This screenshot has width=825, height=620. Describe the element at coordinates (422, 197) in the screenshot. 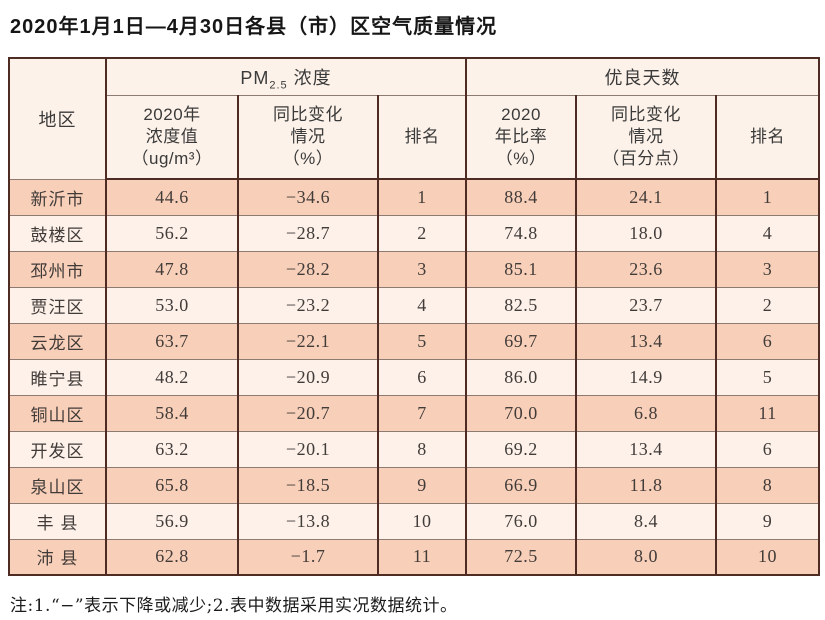

I see `pm-rank-cell: 1` at that location.